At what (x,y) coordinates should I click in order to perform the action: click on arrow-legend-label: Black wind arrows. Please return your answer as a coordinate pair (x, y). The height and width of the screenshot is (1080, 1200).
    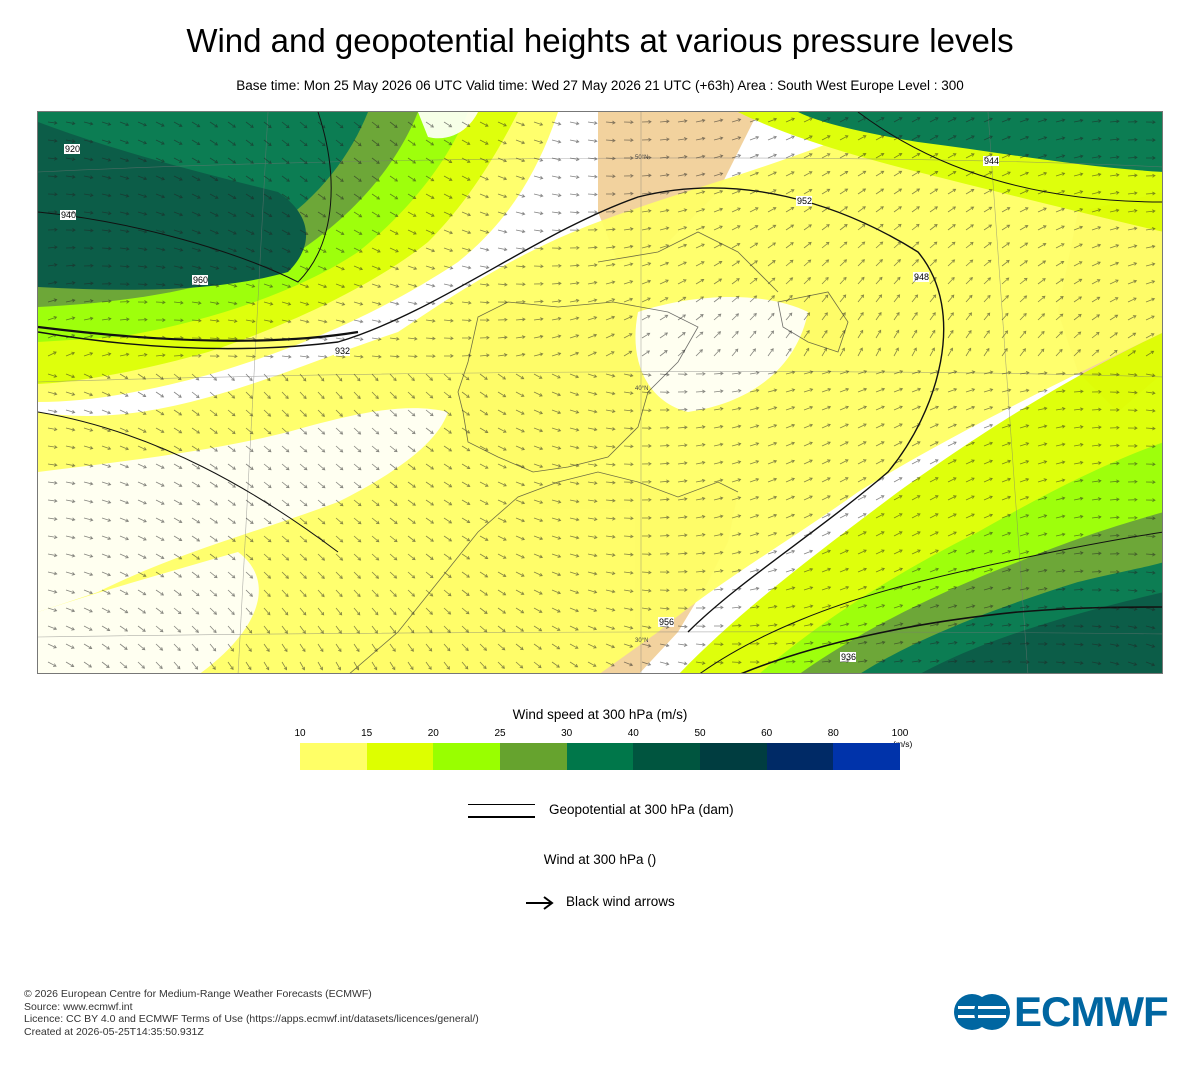
    Looking at the image, I should click on (620, 901).